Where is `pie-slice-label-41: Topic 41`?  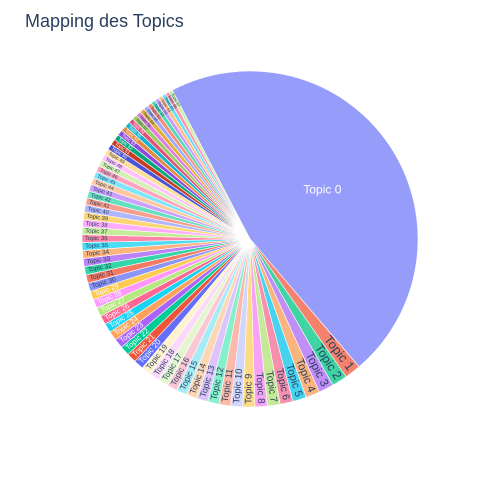 pie-slice-label-41: Topic 41 is located at coordinates (99, 204).